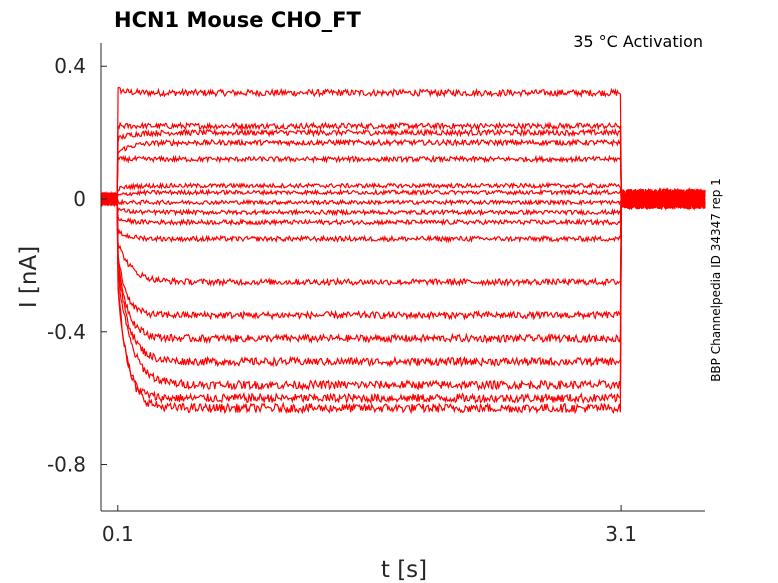 The height and width of the screenshot is (583, 778). Describe the element at coordinates (621, 534) in the screenshot. I see `x-tick-label-2: 3.1` at that location.